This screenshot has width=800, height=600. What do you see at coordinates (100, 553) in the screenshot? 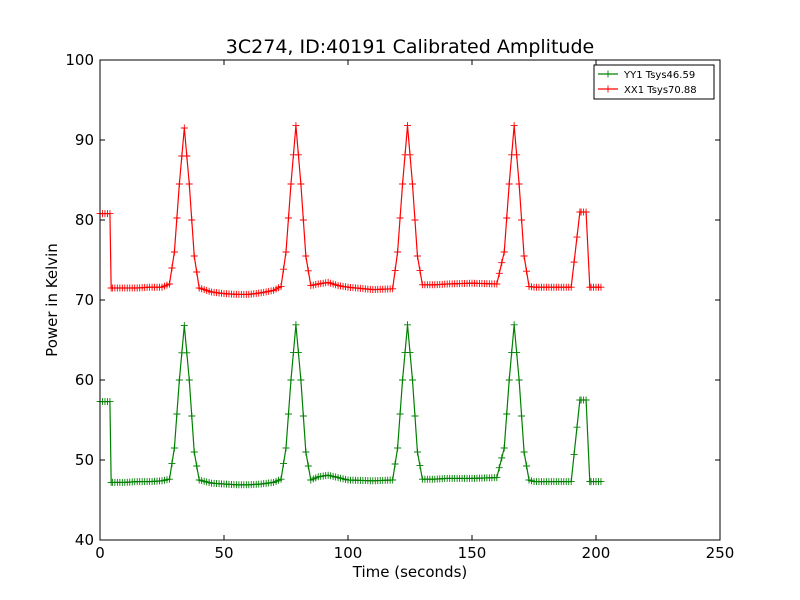
I see `x-tick-label: 0` at bounding box center [100, 553].